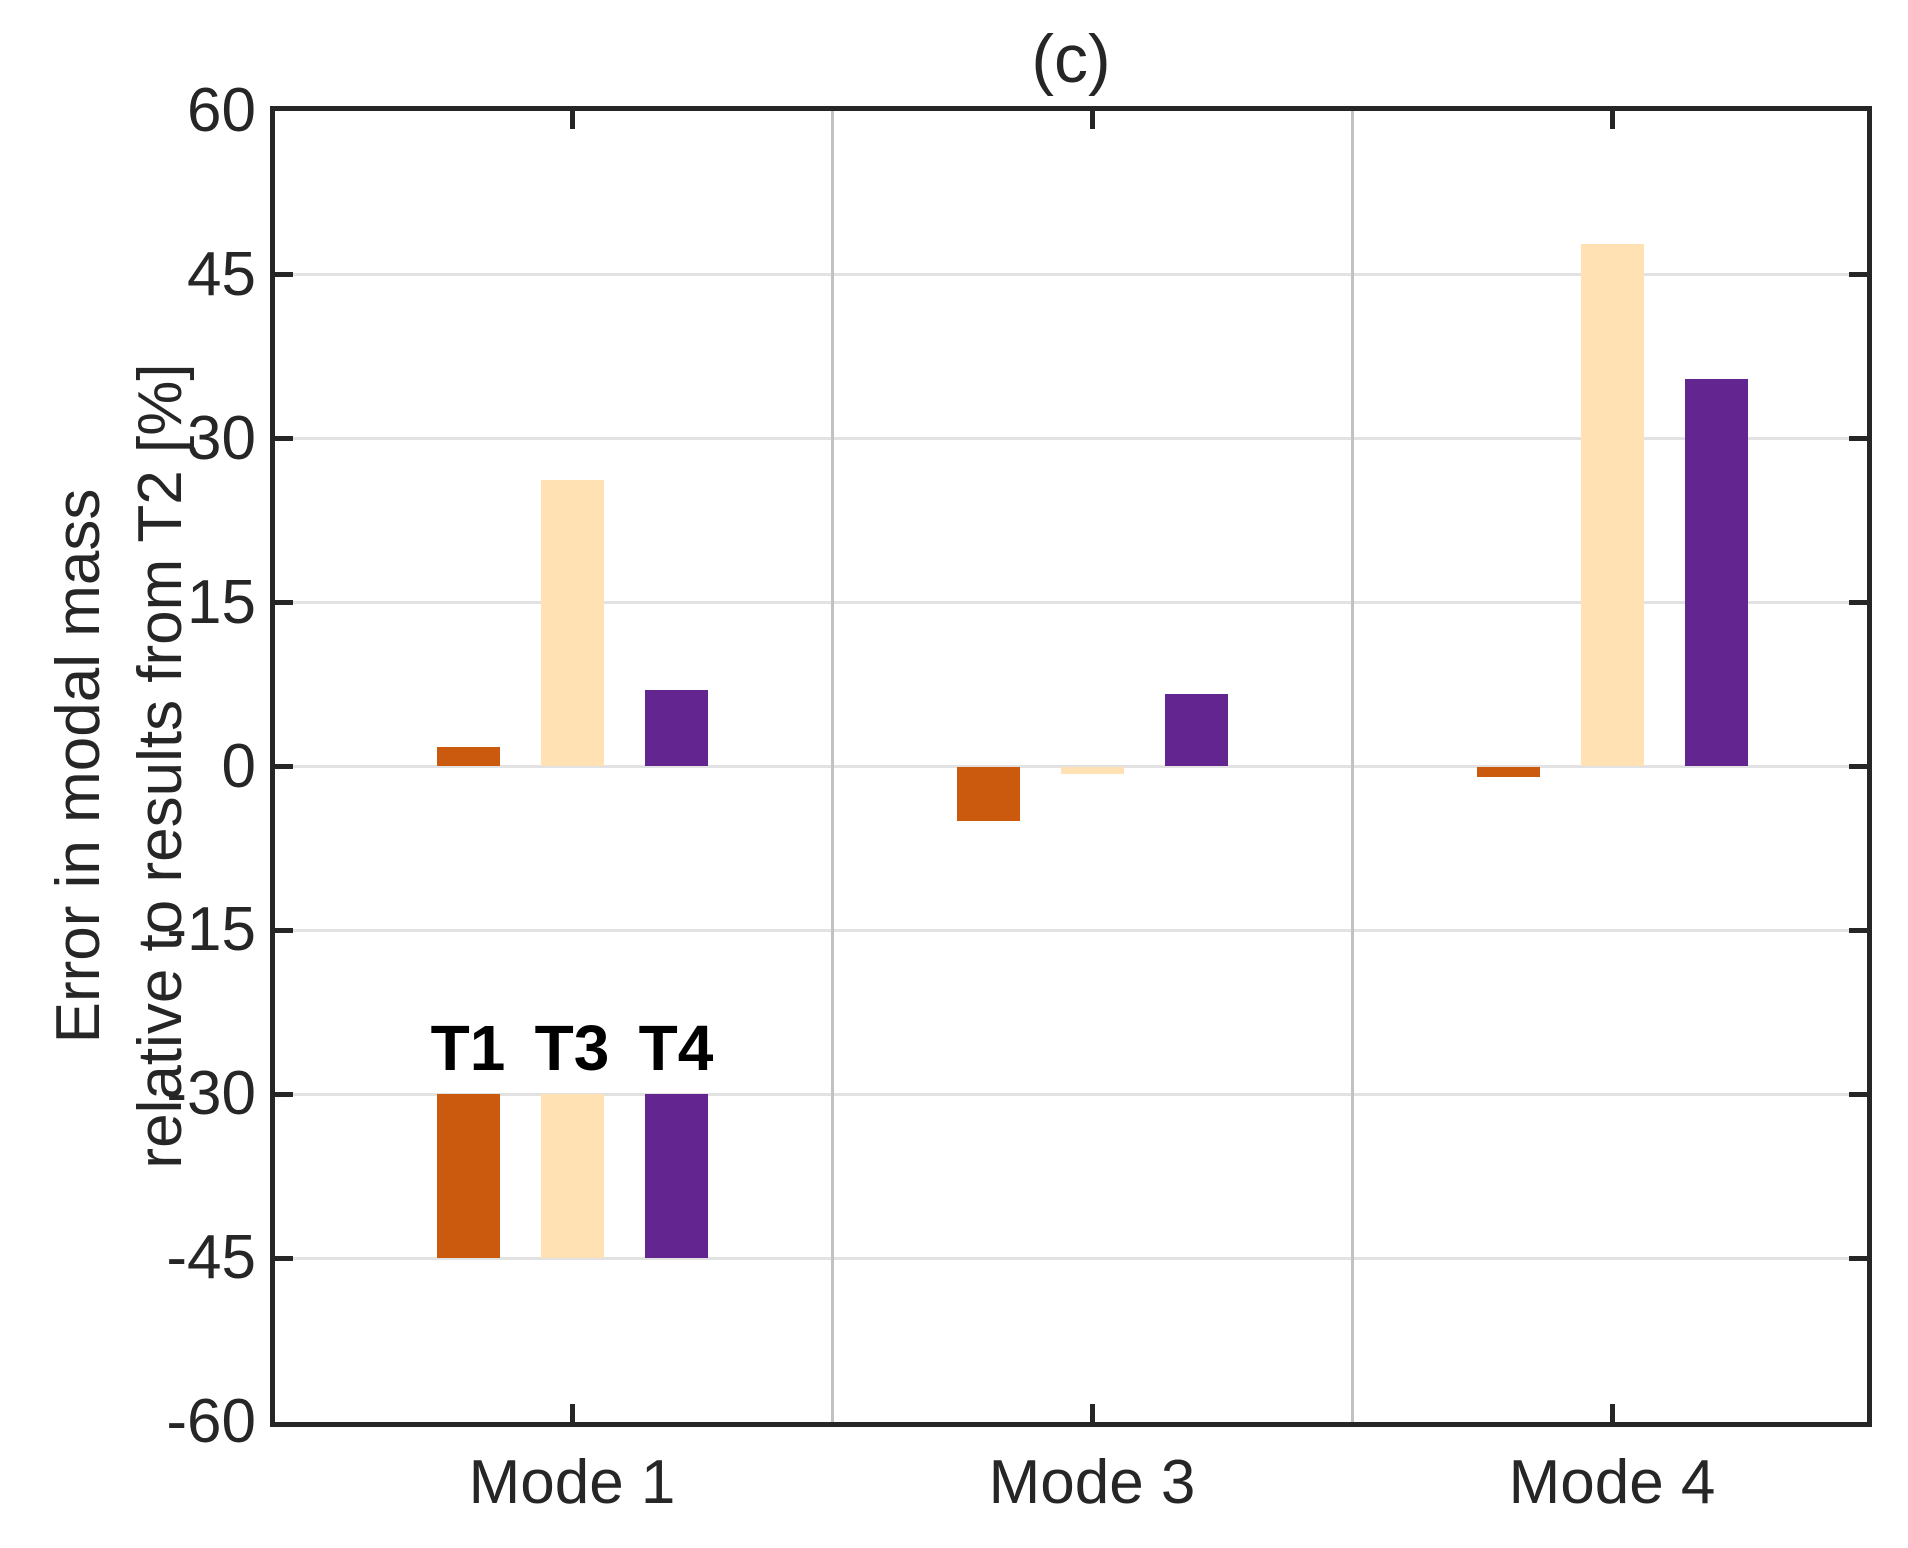  What do you see at coordinates (1612, 1482) in the screenshot?
I see `x-tick-label-mode-4: Mode 4` at bounding box center [1612, 1482].